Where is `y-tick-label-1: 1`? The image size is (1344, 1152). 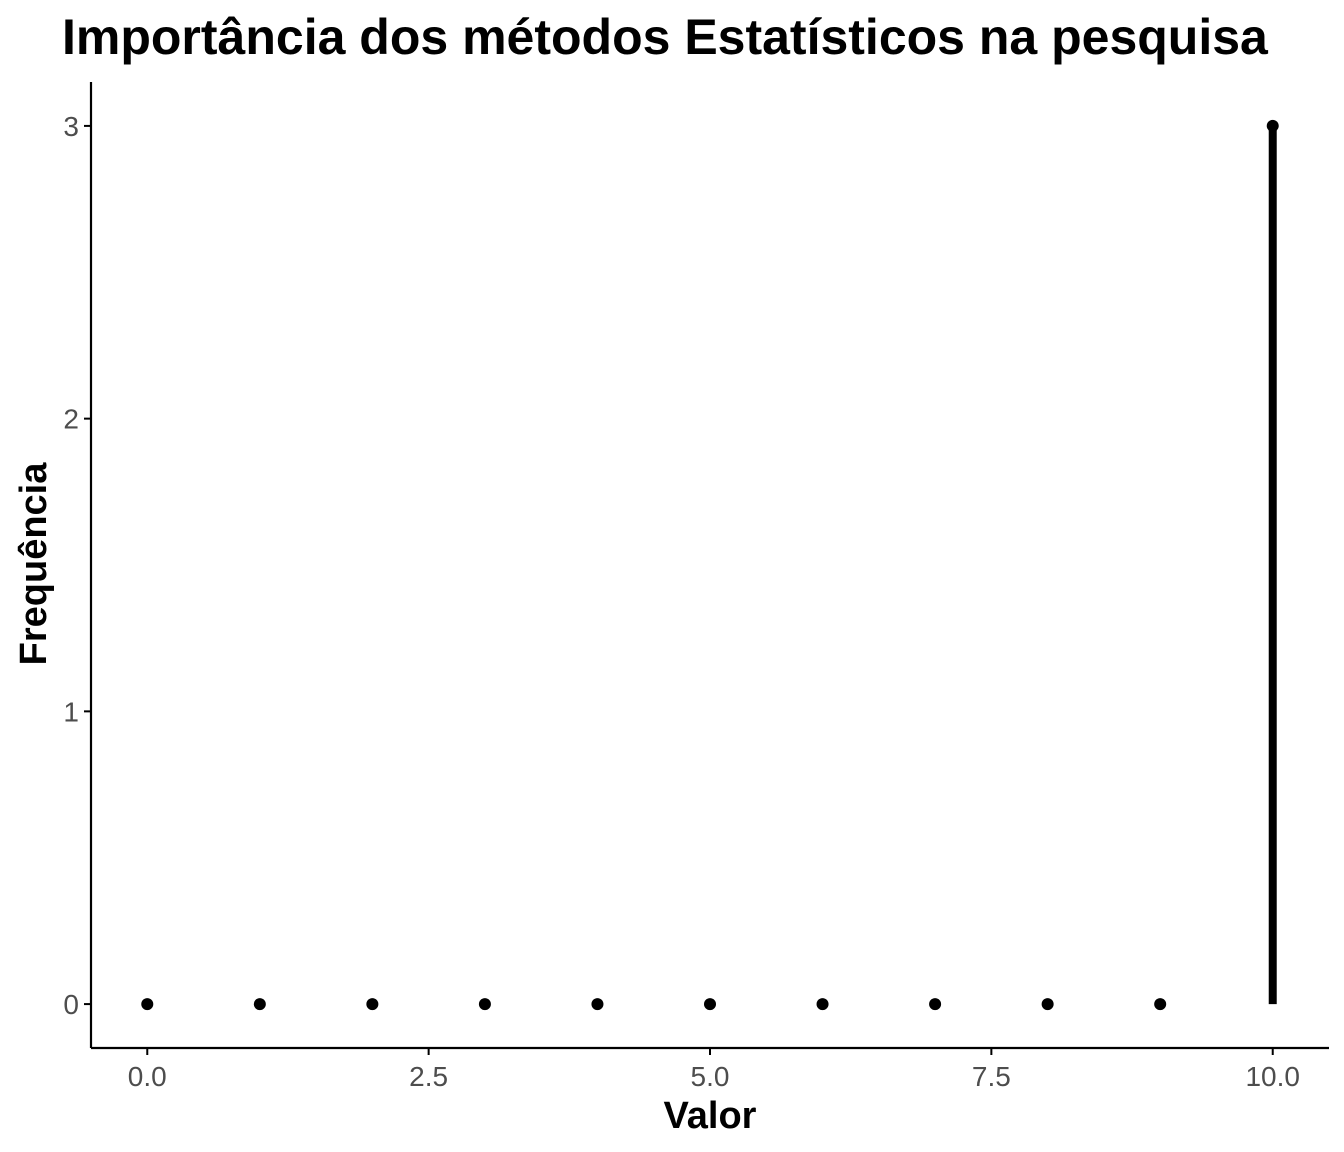 y-tick-label-1: 1 is located at coordinates (71, 711).